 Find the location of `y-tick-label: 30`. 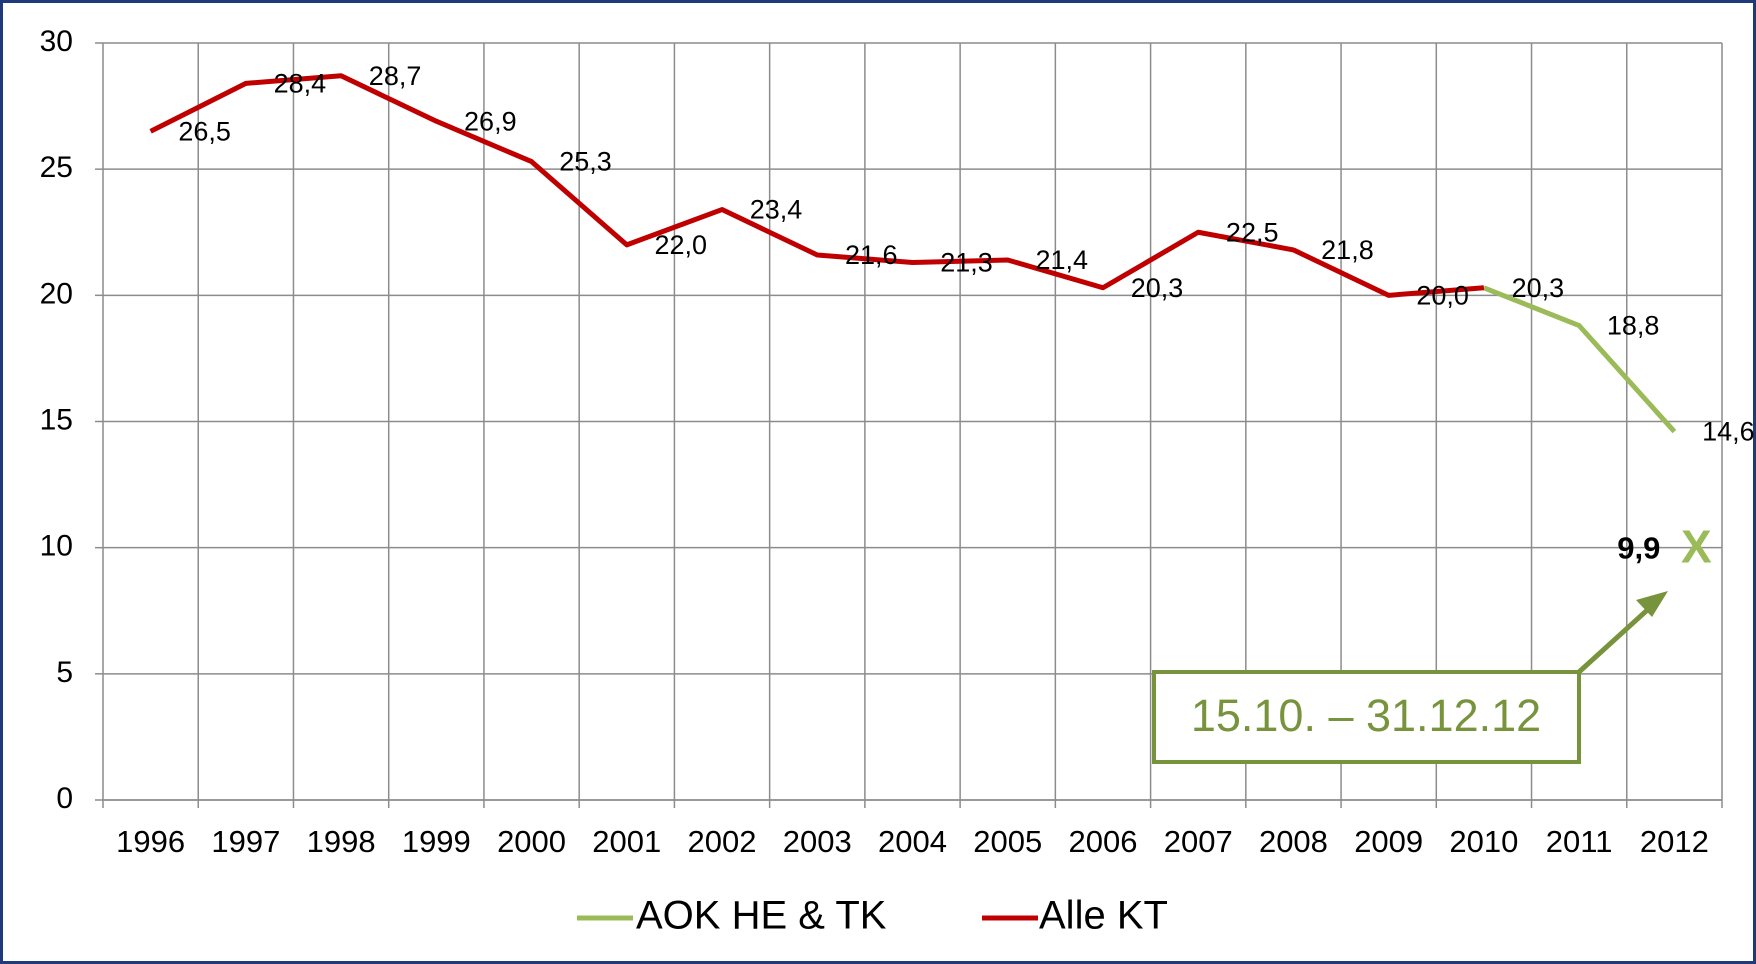

y-tick-label: 30 is located at coordinates (56, 41).